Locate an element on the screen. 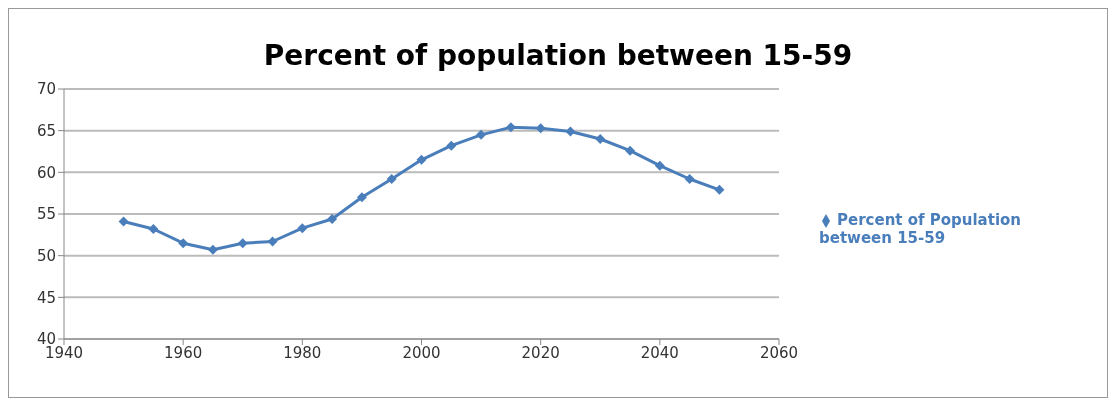 The image size is (1120, 406). legend-label: Percent of Population between 15-59 is located at coordinates (920, 229).